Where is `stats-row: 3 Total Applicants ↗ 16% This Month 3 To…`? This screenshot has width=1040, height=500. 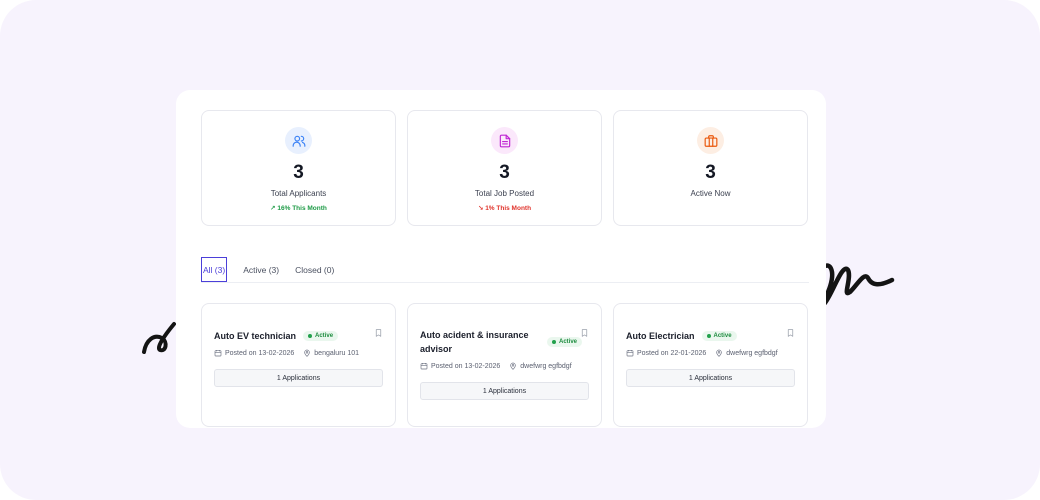 stats-row: 3 Total Applicants ↗ 16% This Month 3 To… is located at coordinates (505, 168).